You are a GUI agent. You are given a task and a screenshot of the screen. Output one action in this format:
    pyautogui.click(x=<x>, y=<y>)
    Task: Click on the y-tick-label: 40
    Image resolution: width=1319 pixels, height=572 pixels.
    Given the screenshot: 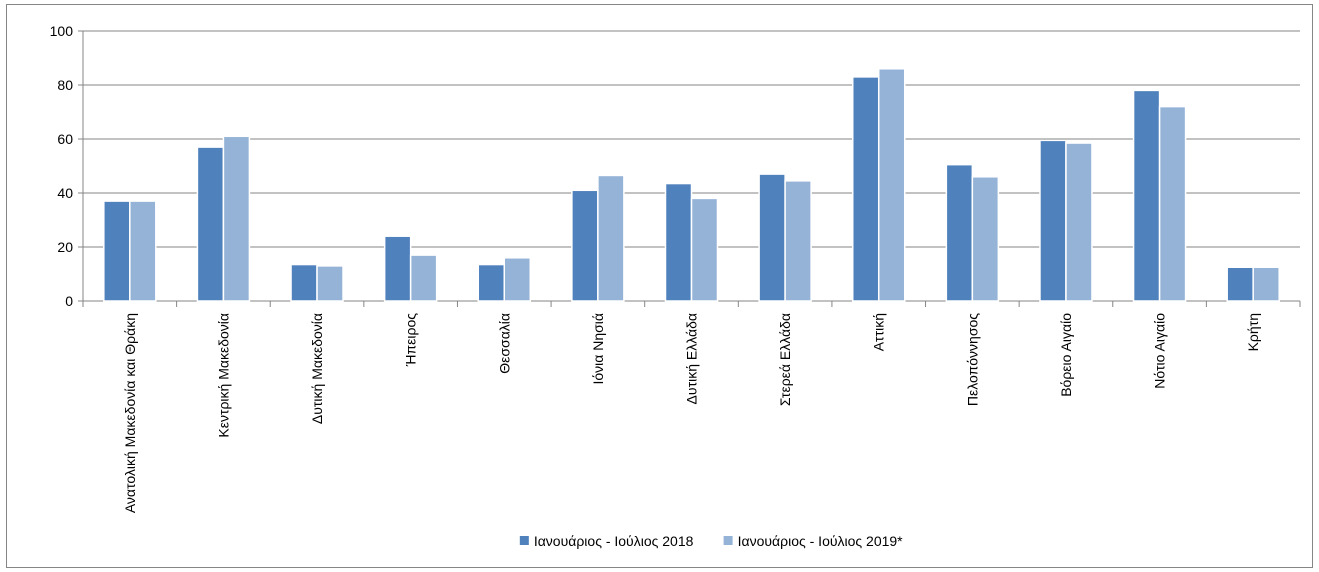 What is the action you would take?
    pyautogui.click(x=65, y=193)
    